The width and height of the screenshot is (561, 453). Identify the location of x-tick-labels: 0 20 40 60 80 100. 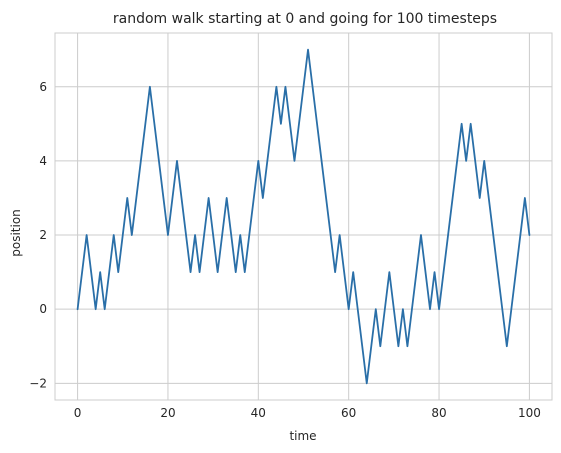
(307, 413).